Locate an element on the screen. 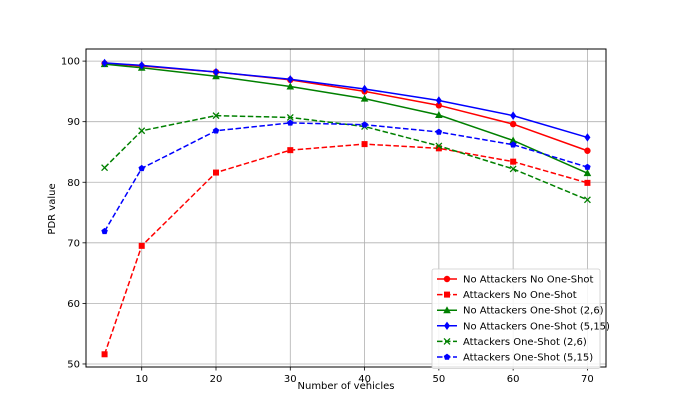 This screenshot has width=678, height=407. y-tick-label: 100 is located at coordinates (70, 62).